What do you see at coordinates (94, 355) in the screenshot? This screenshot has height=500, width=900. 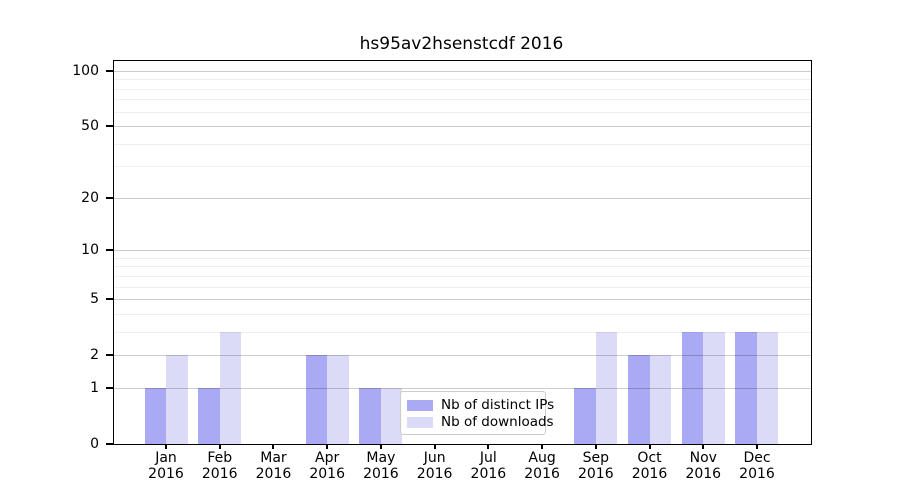 I see `y-tick-label: 2` at bounding box center [94, 355].